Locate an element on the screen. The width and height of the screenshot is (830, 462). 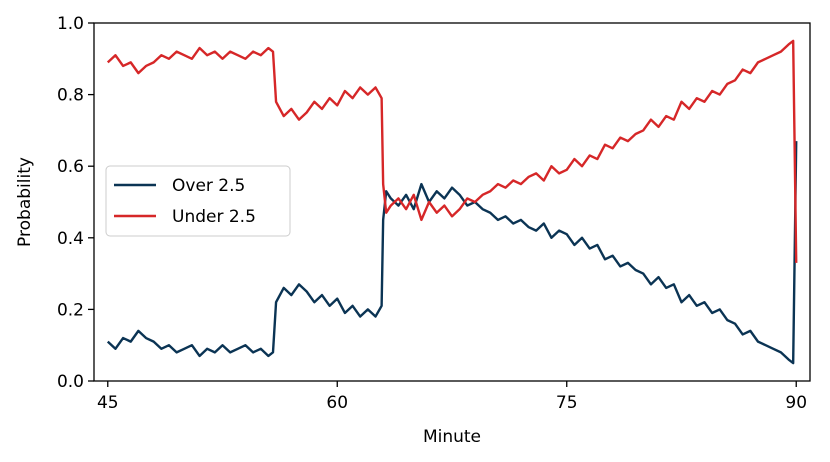
x-tick-label: 90 is located at coordinates (796, 403).